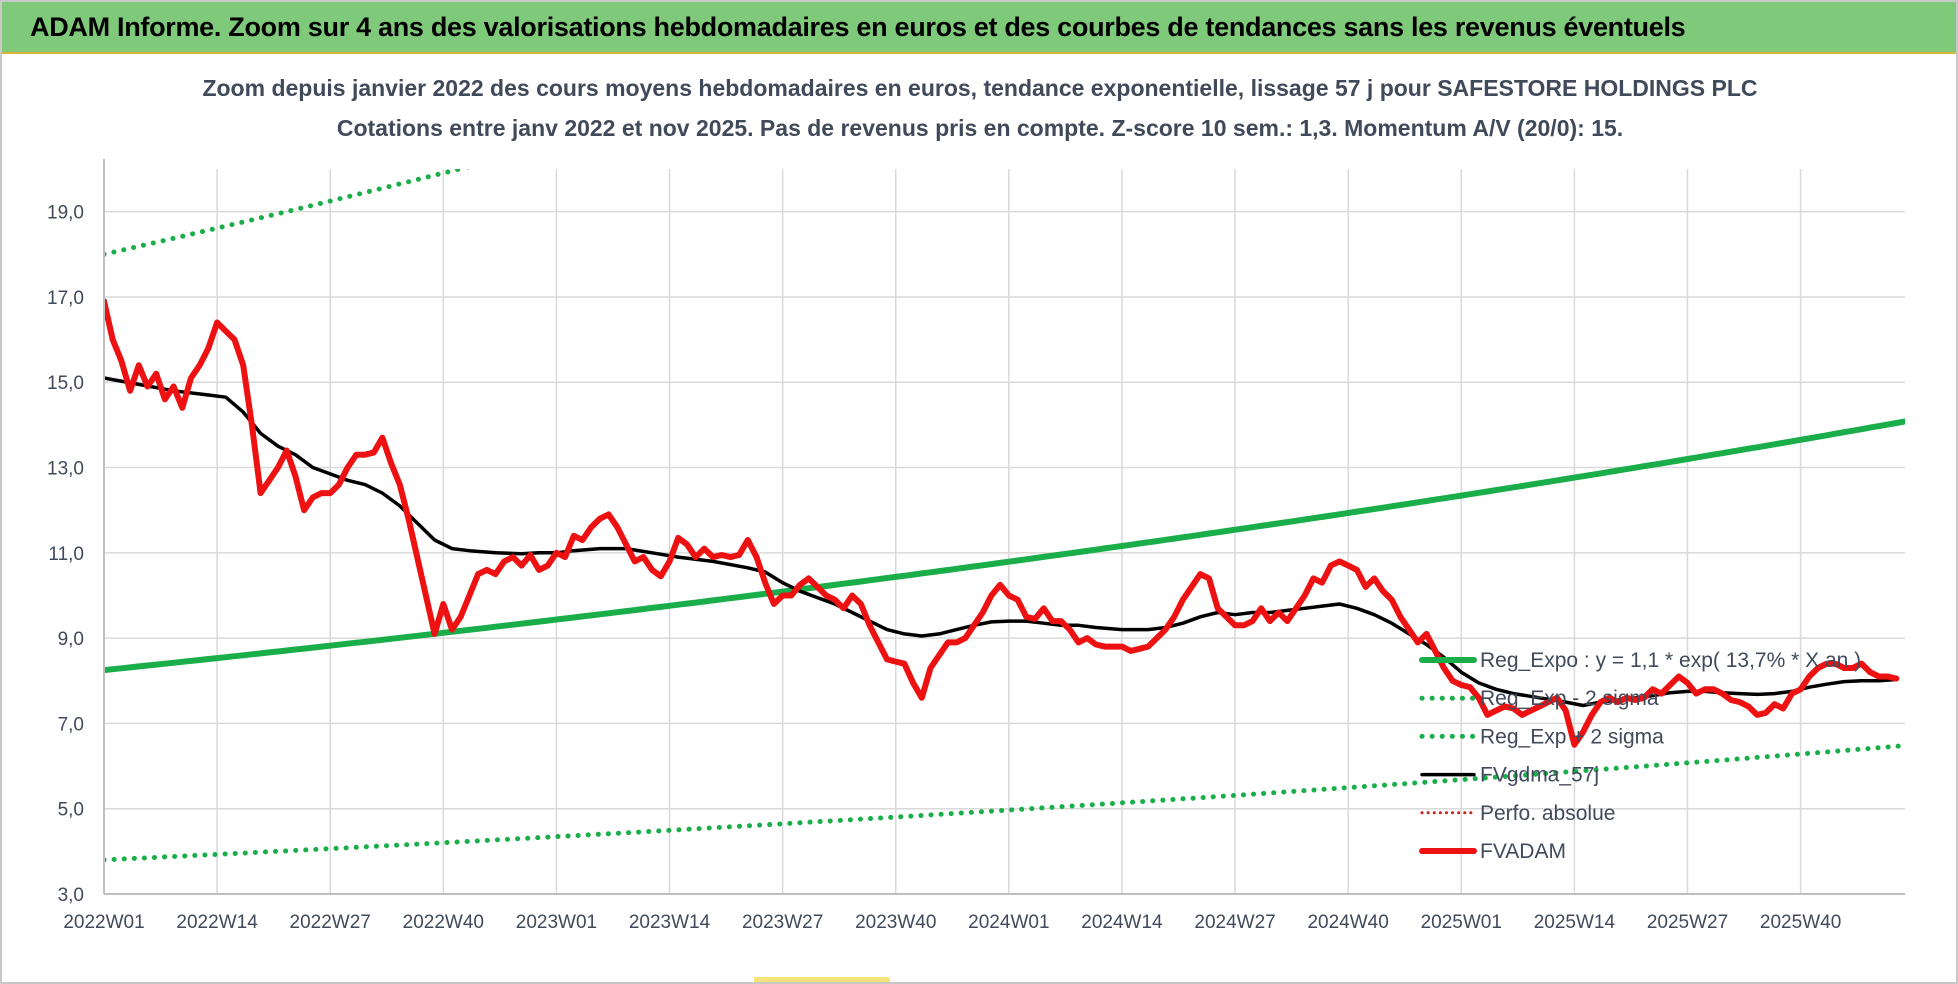 The image size is (1958, 984). I want to click on x-tick-label: 2024W40, so click(1347, 922).